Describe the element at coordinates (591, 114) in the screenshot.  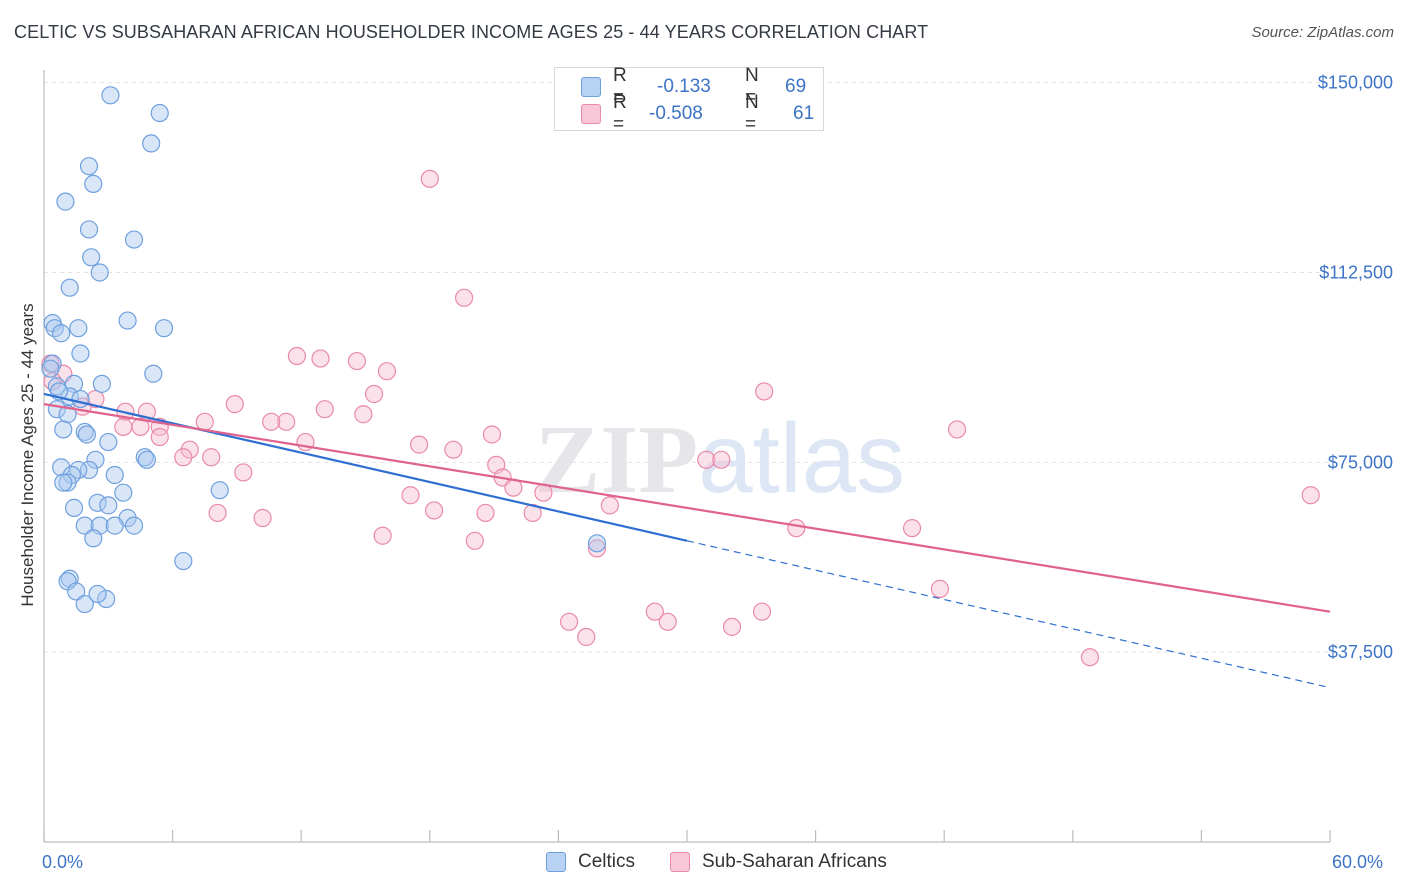
I see `ssa-swatch` at that location.